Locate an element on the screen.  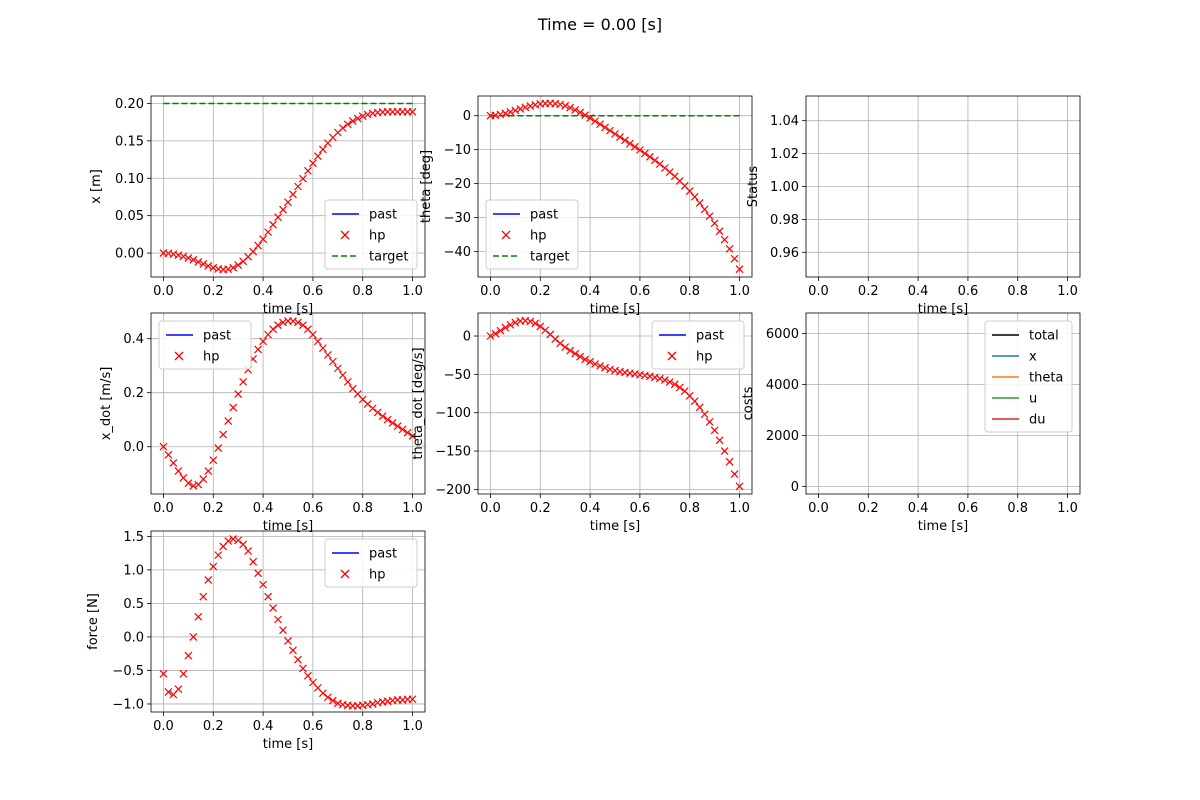
y-axis-label: x [m] is located at coordinates (96, 186).